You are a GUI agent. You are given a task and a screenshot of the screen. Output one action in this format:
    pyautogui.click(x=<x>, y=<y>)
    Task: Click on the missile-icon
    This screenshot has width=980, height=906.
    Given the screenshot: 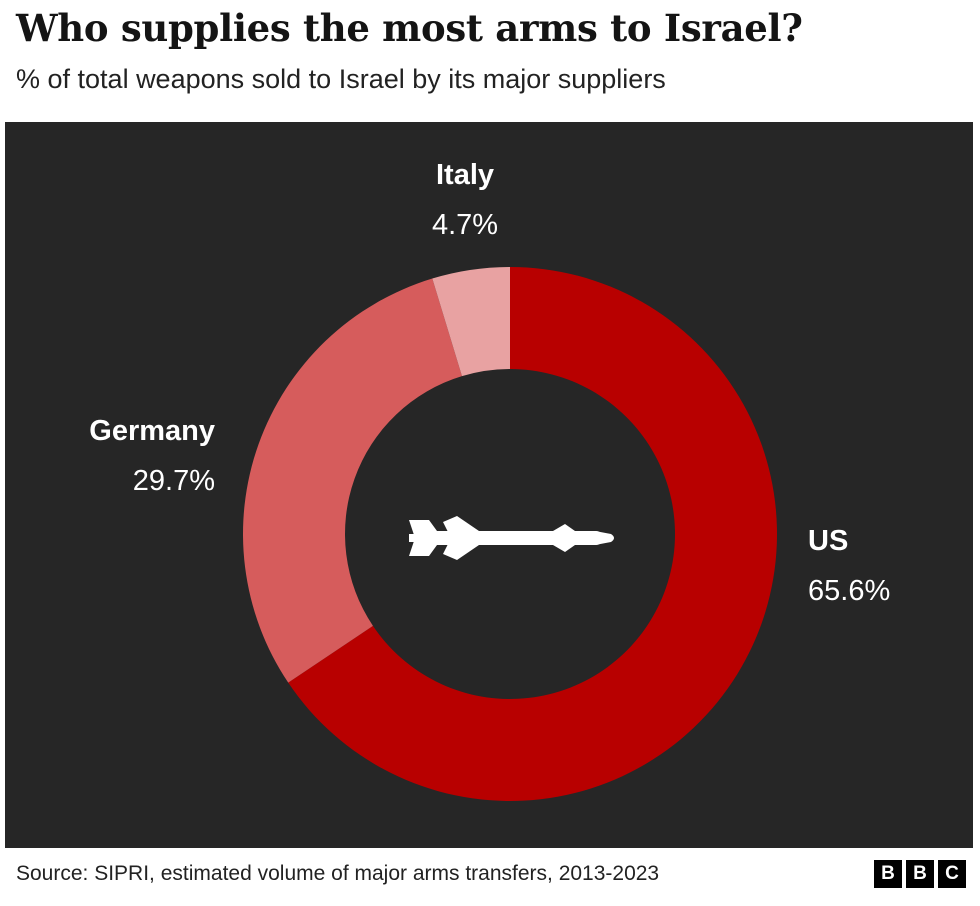 What is the action you would take?
    pyautogui.click(x=511, y=538)
    